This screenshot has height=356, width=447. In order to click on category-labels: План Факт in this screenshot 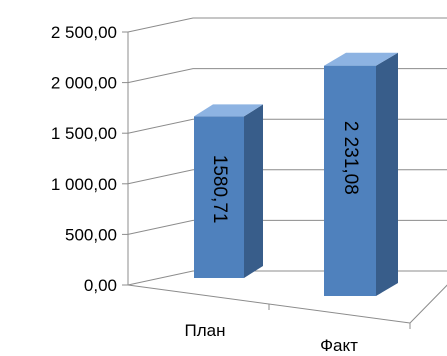, I will do `click(272, 338)`.